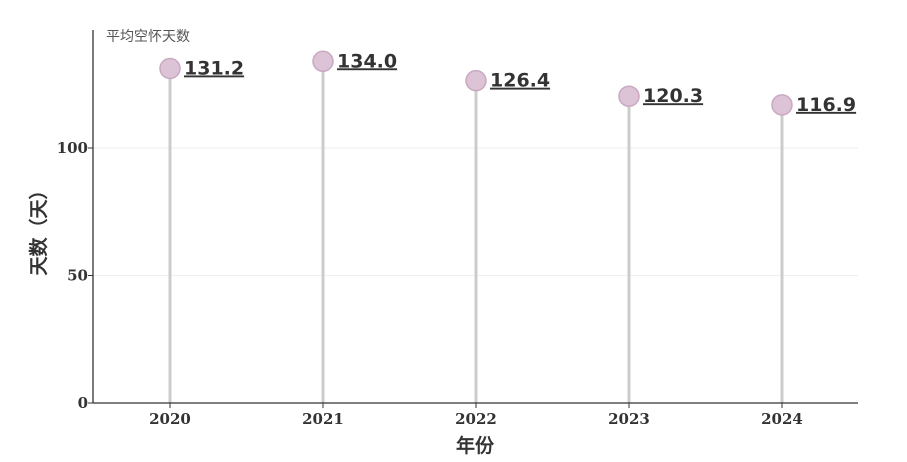 The width and height of the screenshot is (907, 462). Describe the element at coordinates (170, 419) in the screenshot. I see `x-tick-label: 2020` at that location.